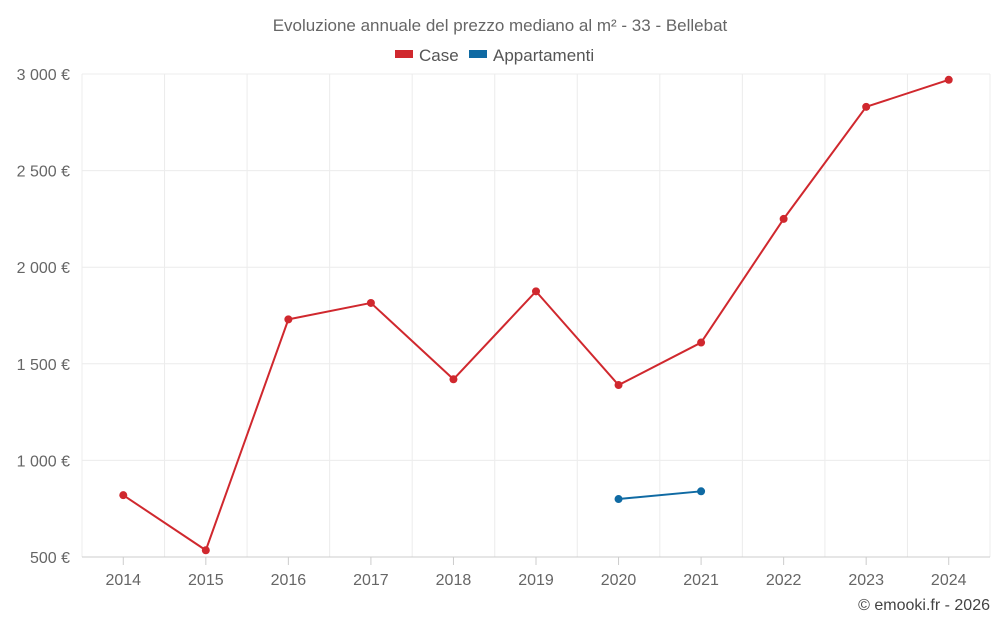  What do you see at coordinates (478, 54) in the screenshot?
I see `legend-swatch-appartamenti` at bounding box center [478, 54].